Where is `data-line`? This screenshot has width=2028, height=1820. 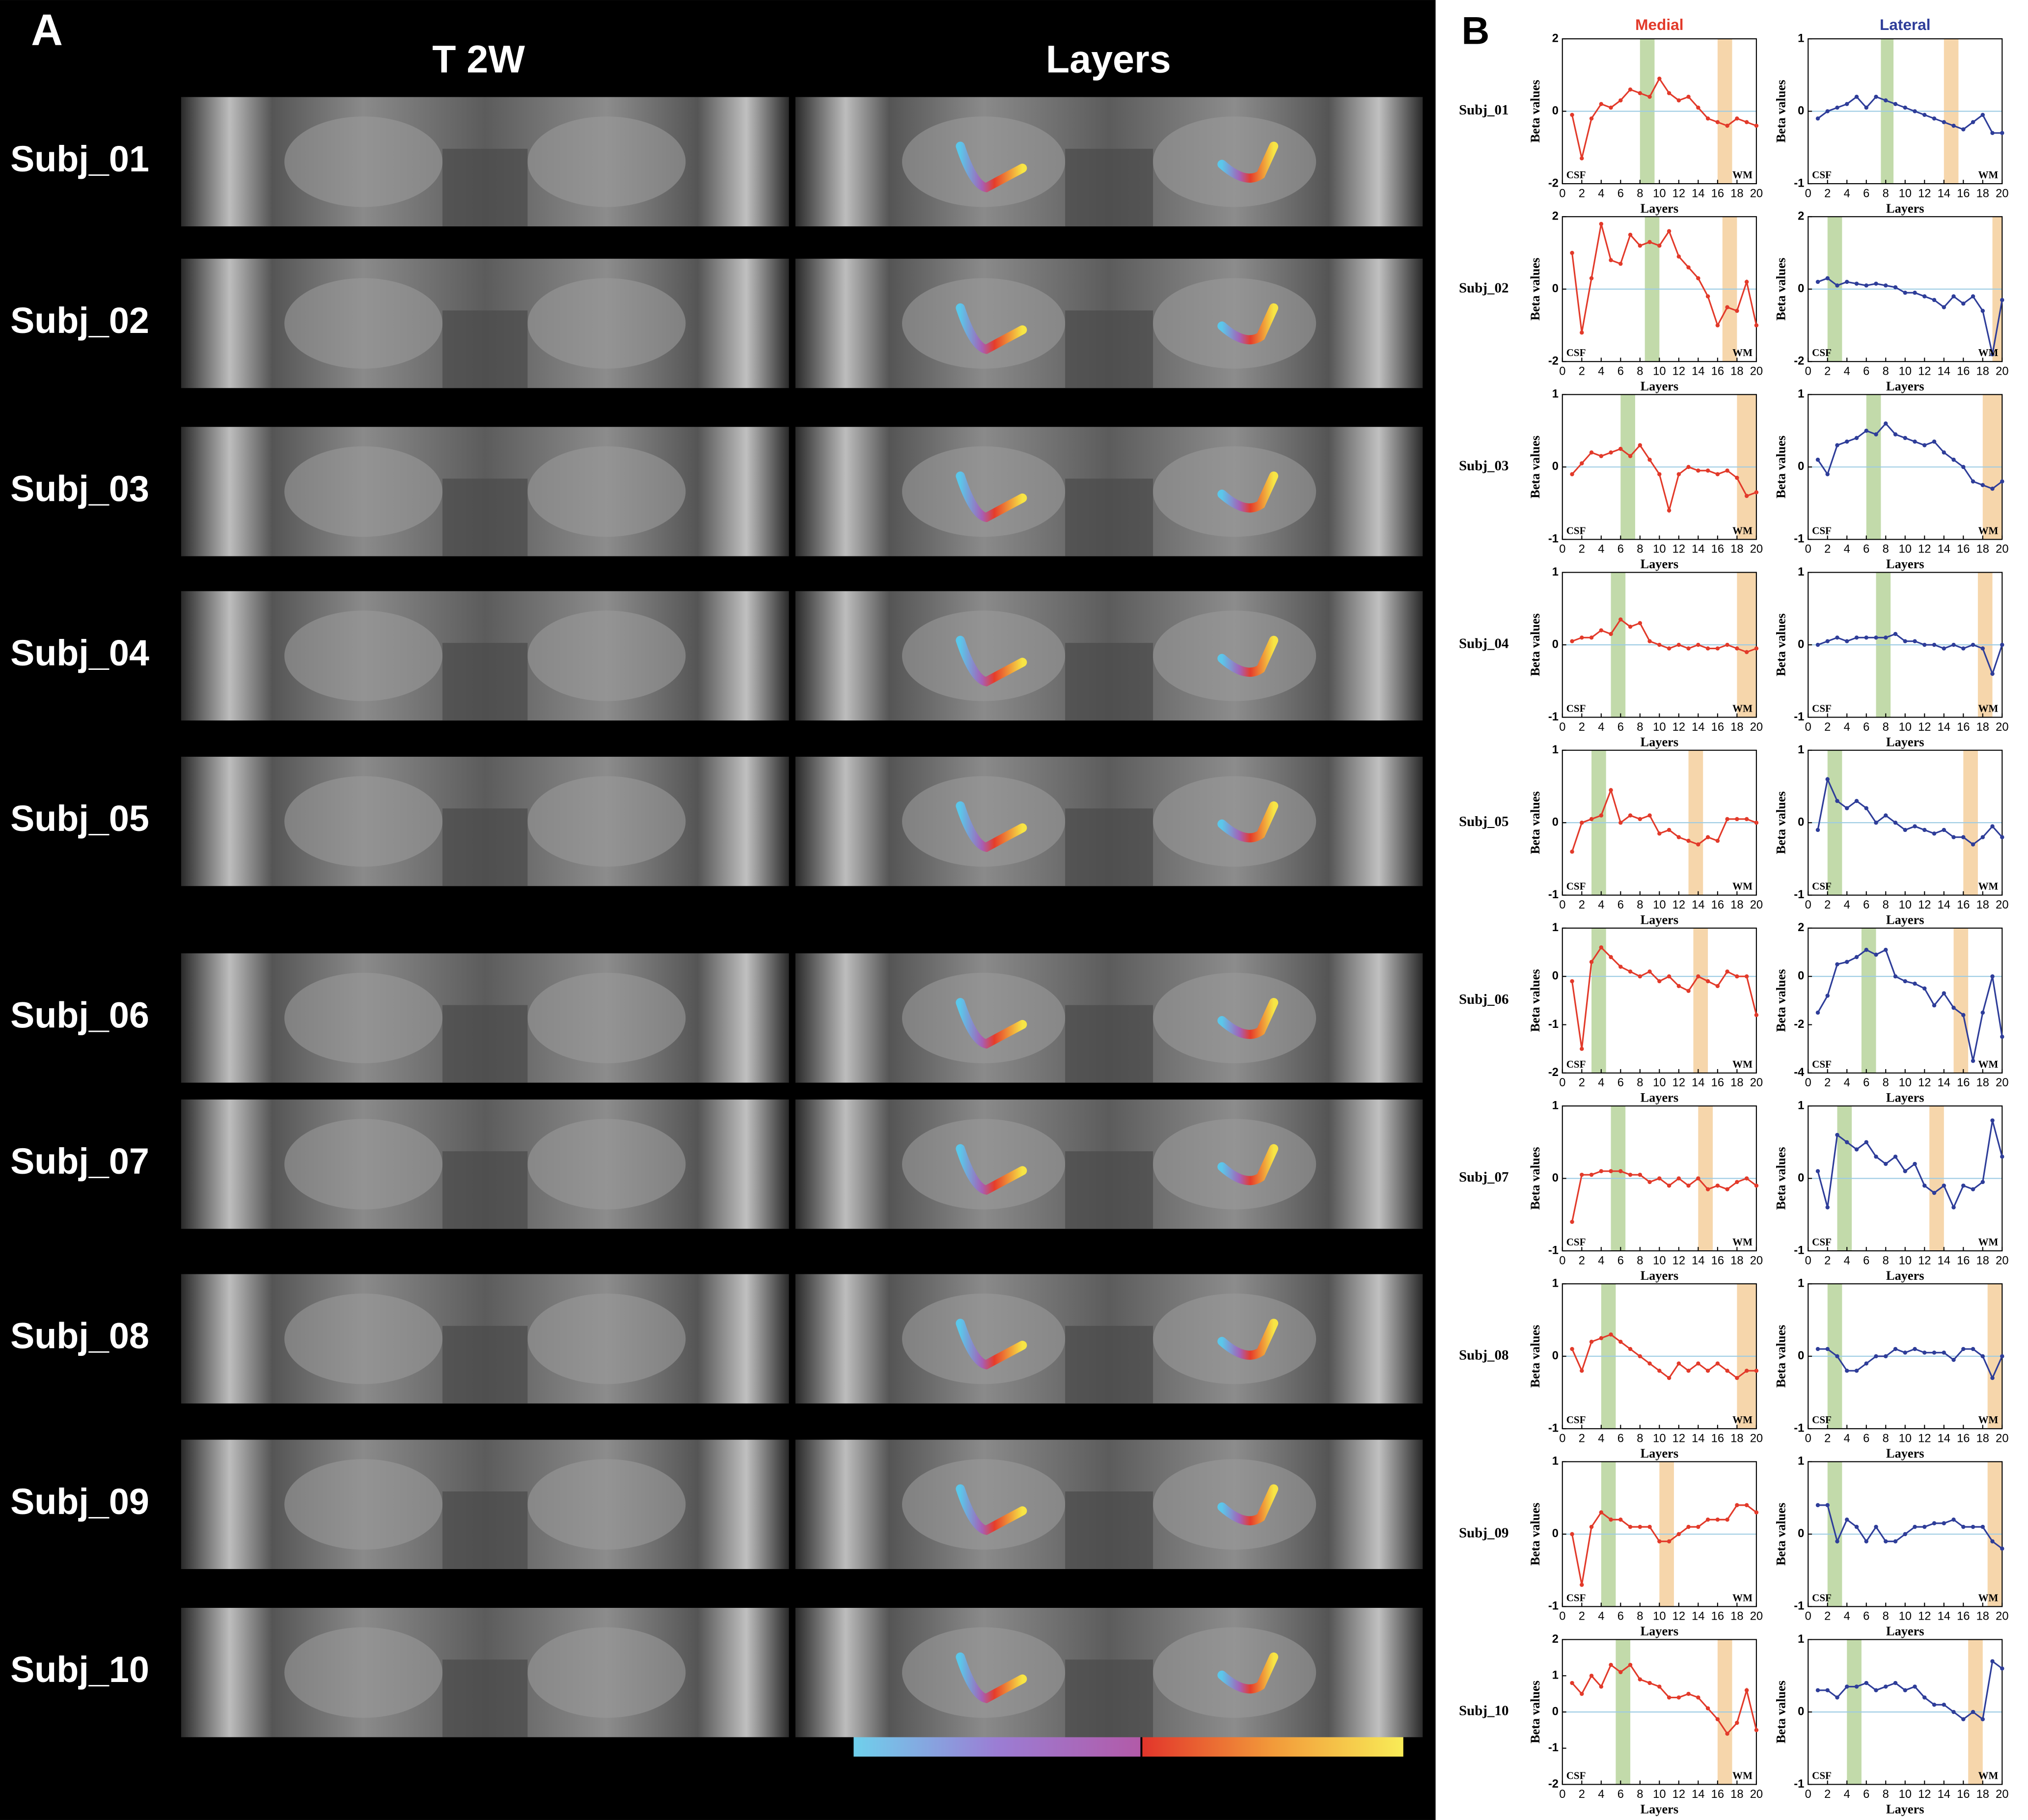 data-line is located at coordinates (1664, 819).